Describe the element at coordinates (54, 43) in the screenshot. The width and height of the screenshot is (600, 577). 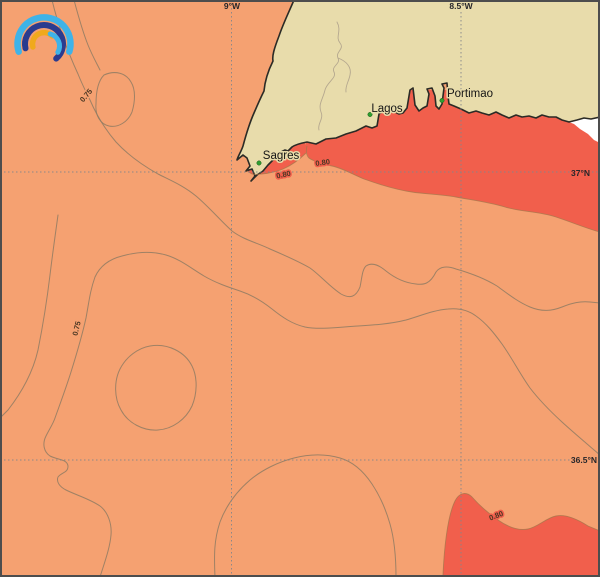
I see `logo-inner-lightblue-arc-icon` at that location.